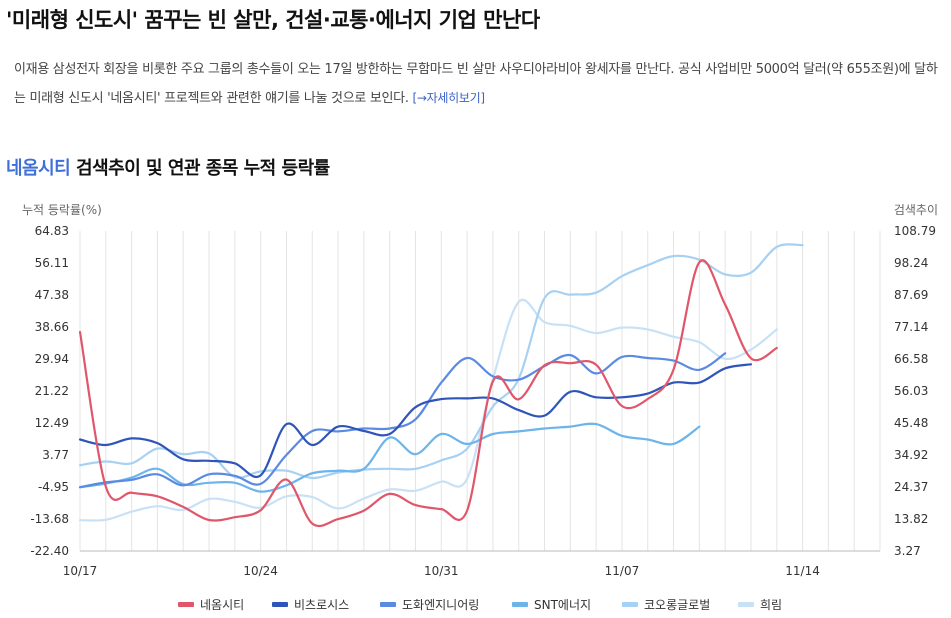  Describe the element at coordinates (200, 168) in the screenshot. I see `chart-title-rest: 검색추이 및 연관 종목 누적 등락률` at that location.